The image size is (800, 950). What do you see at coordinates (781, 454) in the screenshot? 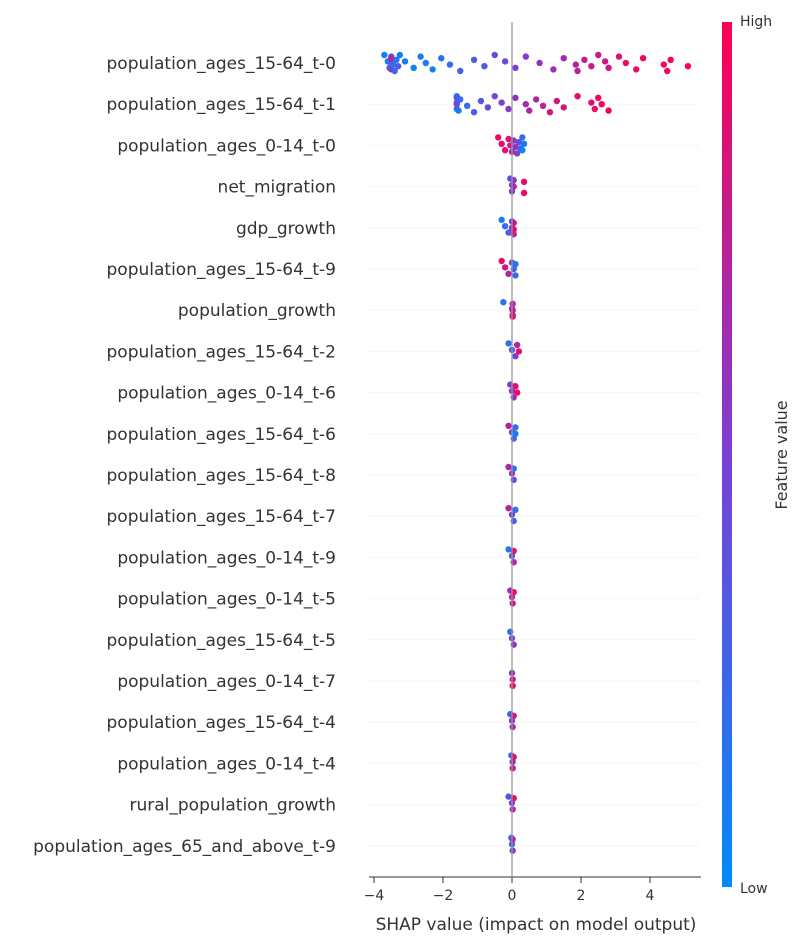
I see `colorbar-title: Feature value` at bounding box center [781, 454].